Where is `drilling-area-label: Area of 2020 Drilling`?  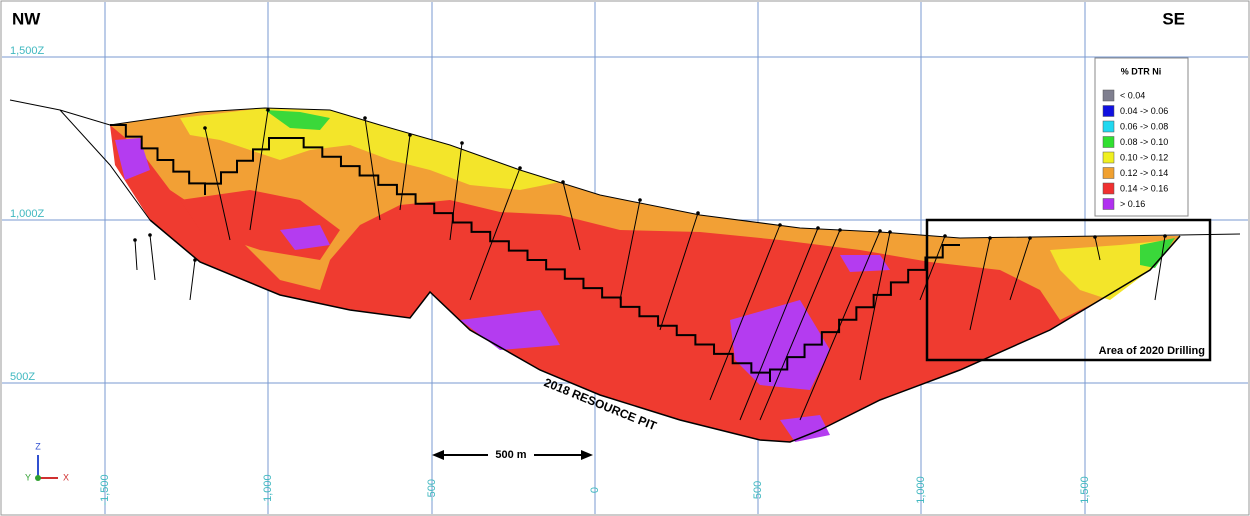
drilling-area-label: Area of 2020 Drilling is located at coordinates (1152, 351).